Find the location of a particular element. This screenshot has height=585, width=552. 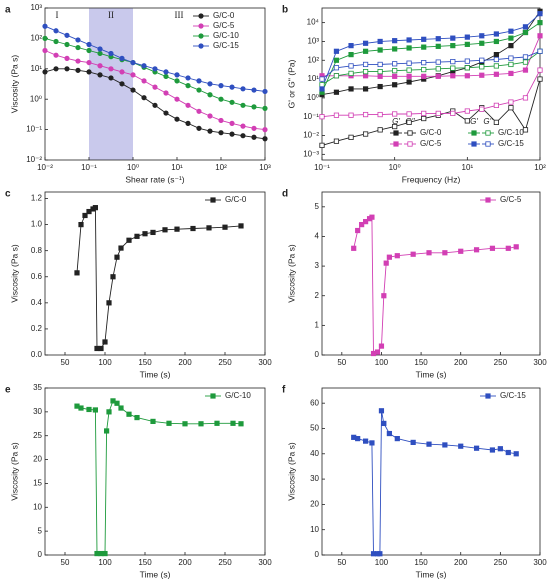

legend-label: G/C-10 is located at coordinates (226, 35).